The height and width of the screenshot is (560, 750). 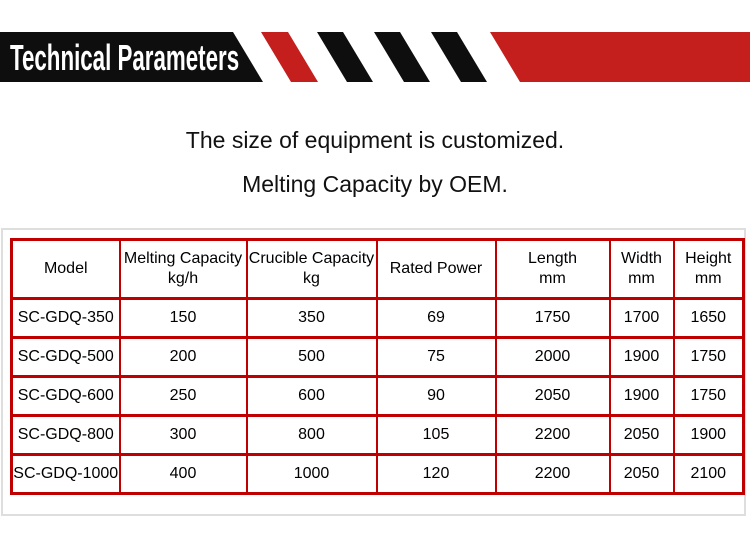 I want to click on table-cell: 300, so click(x=183, y=435).